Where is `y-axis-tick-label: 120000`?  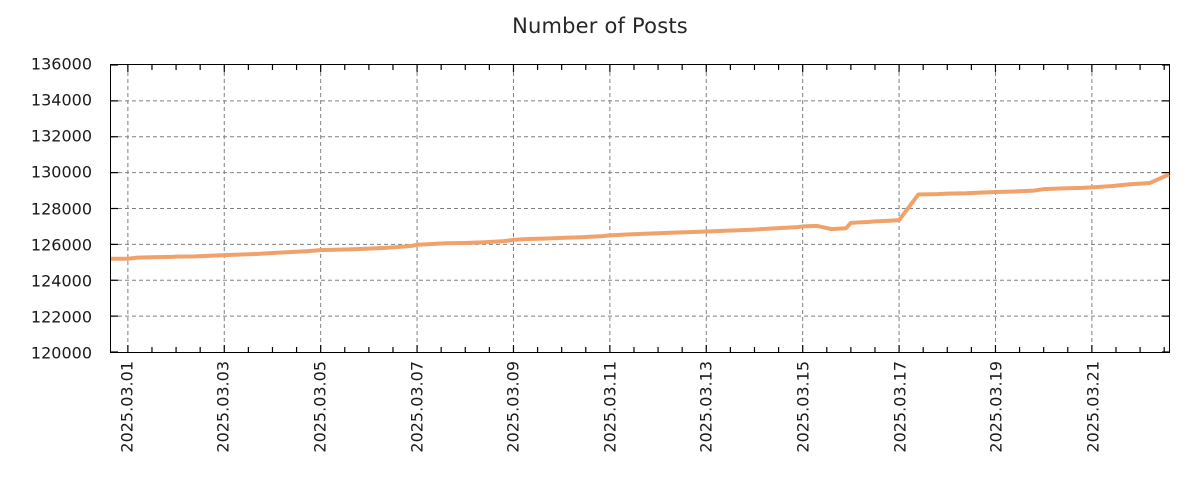 y-axis-tick-label: 120000 is located at coordinates (61, 353).